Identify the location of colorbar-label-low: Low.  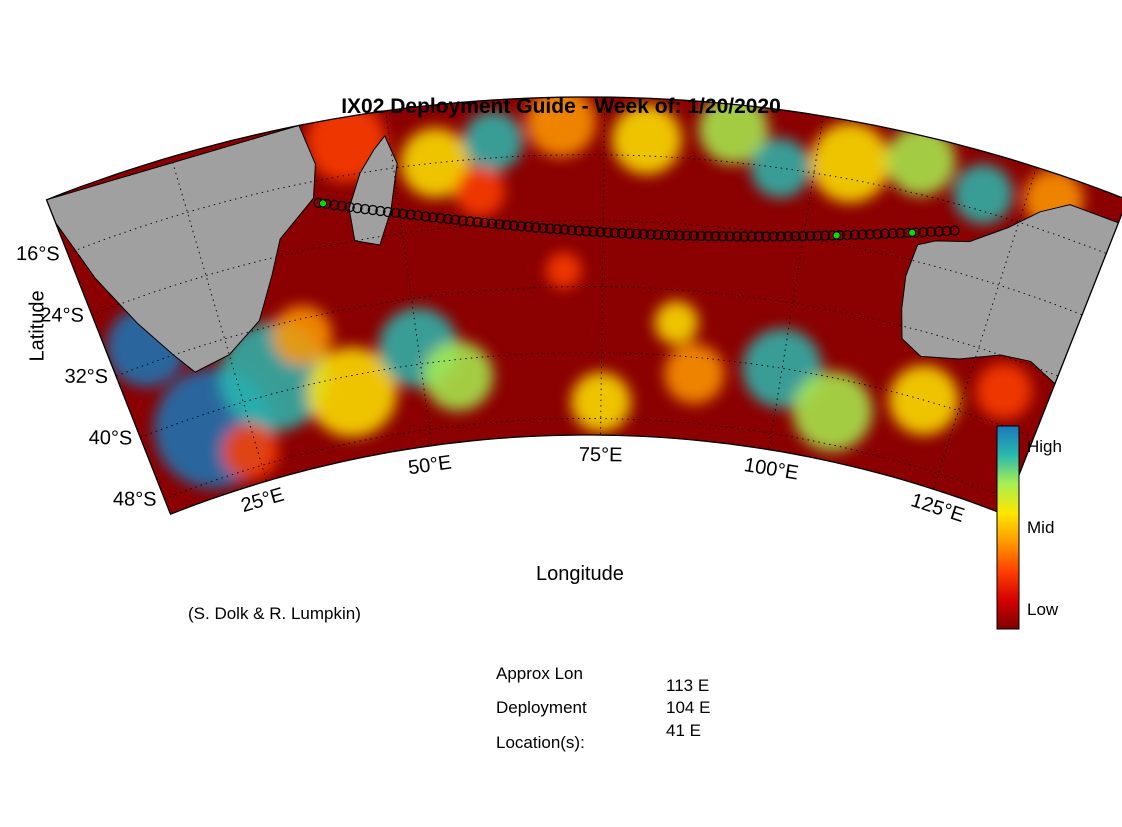
(1043, 609).